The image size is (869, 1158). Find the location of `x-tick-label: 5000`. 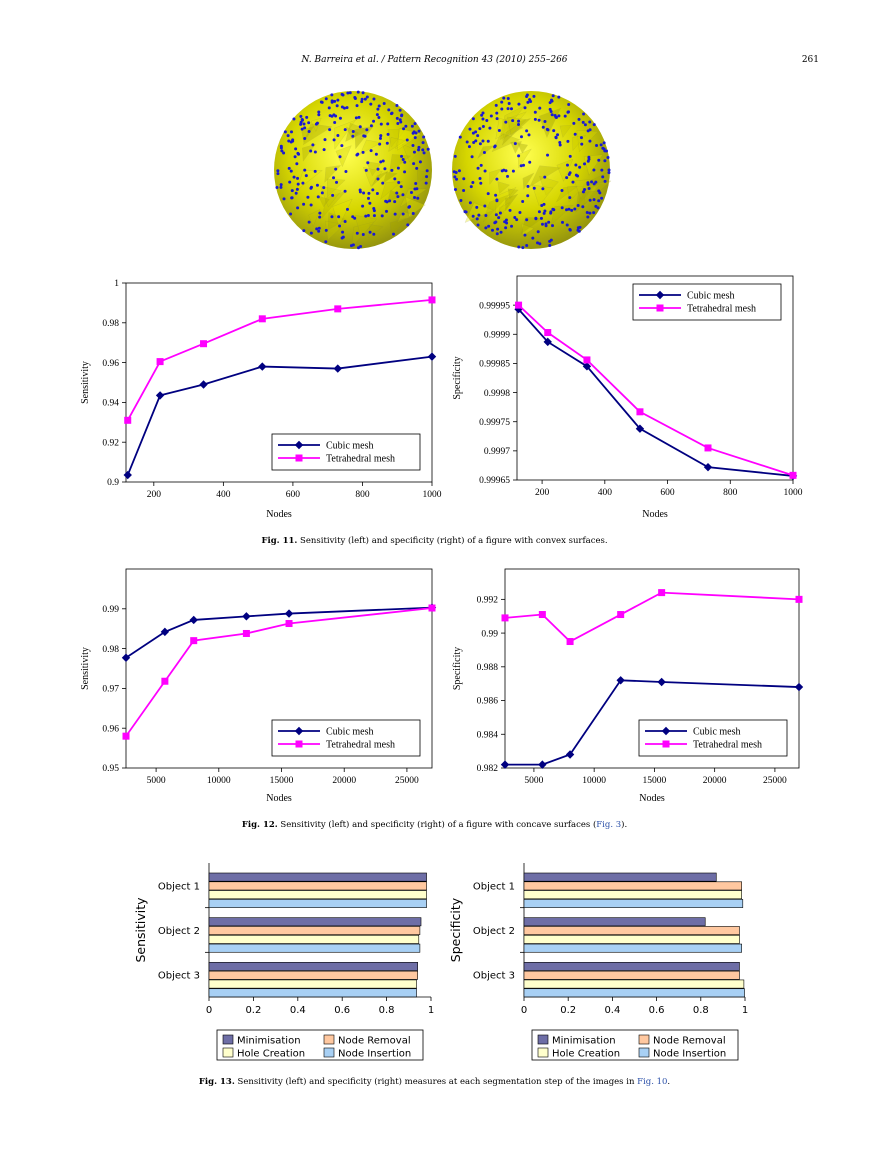

x-tick-label: 5000 is located at coordinates (533, 781).